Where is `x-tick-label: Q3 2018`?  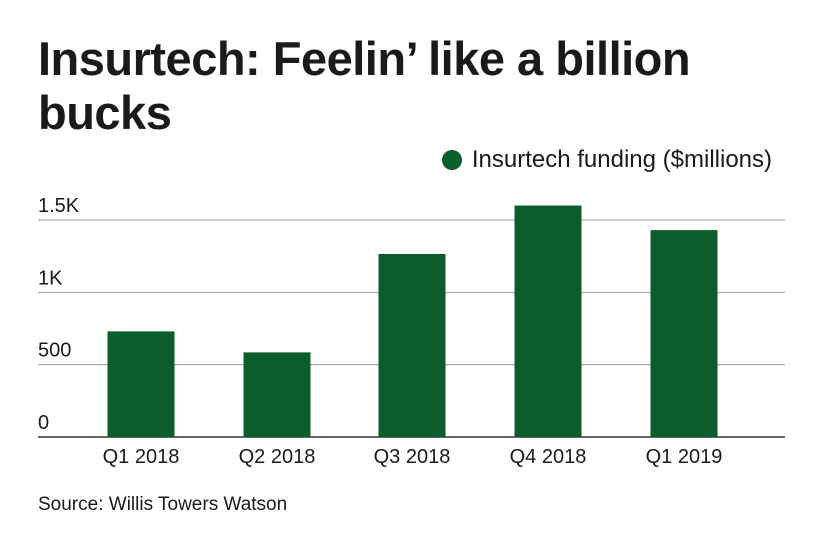
x-tick-label: Q3 2018 is located at coordinates (412, 457).